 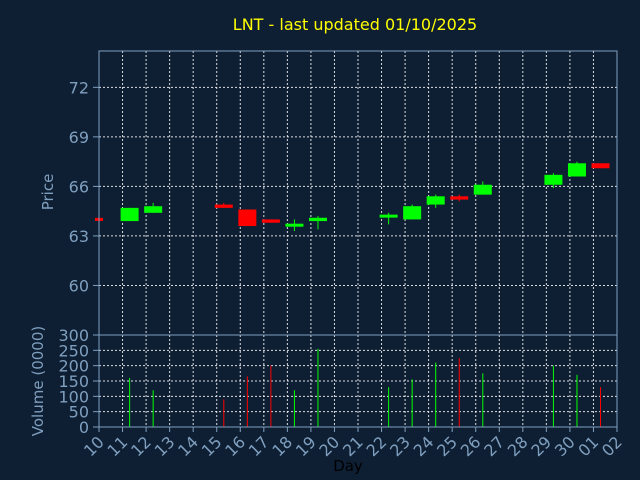 I want to click on price-axis: 60 63 66 69 72, so click(x=84, y=186).